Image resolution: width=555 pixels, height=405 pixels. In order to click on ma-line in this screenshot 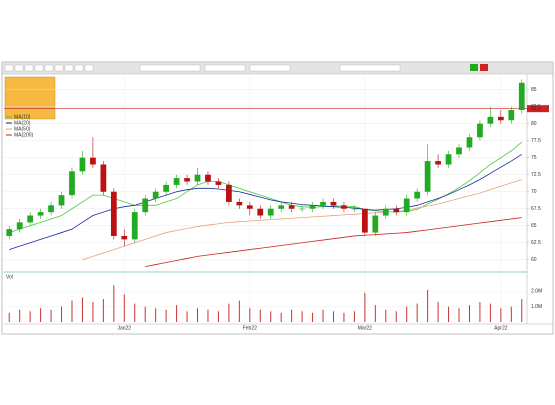, I will do `click(333, 242)`.